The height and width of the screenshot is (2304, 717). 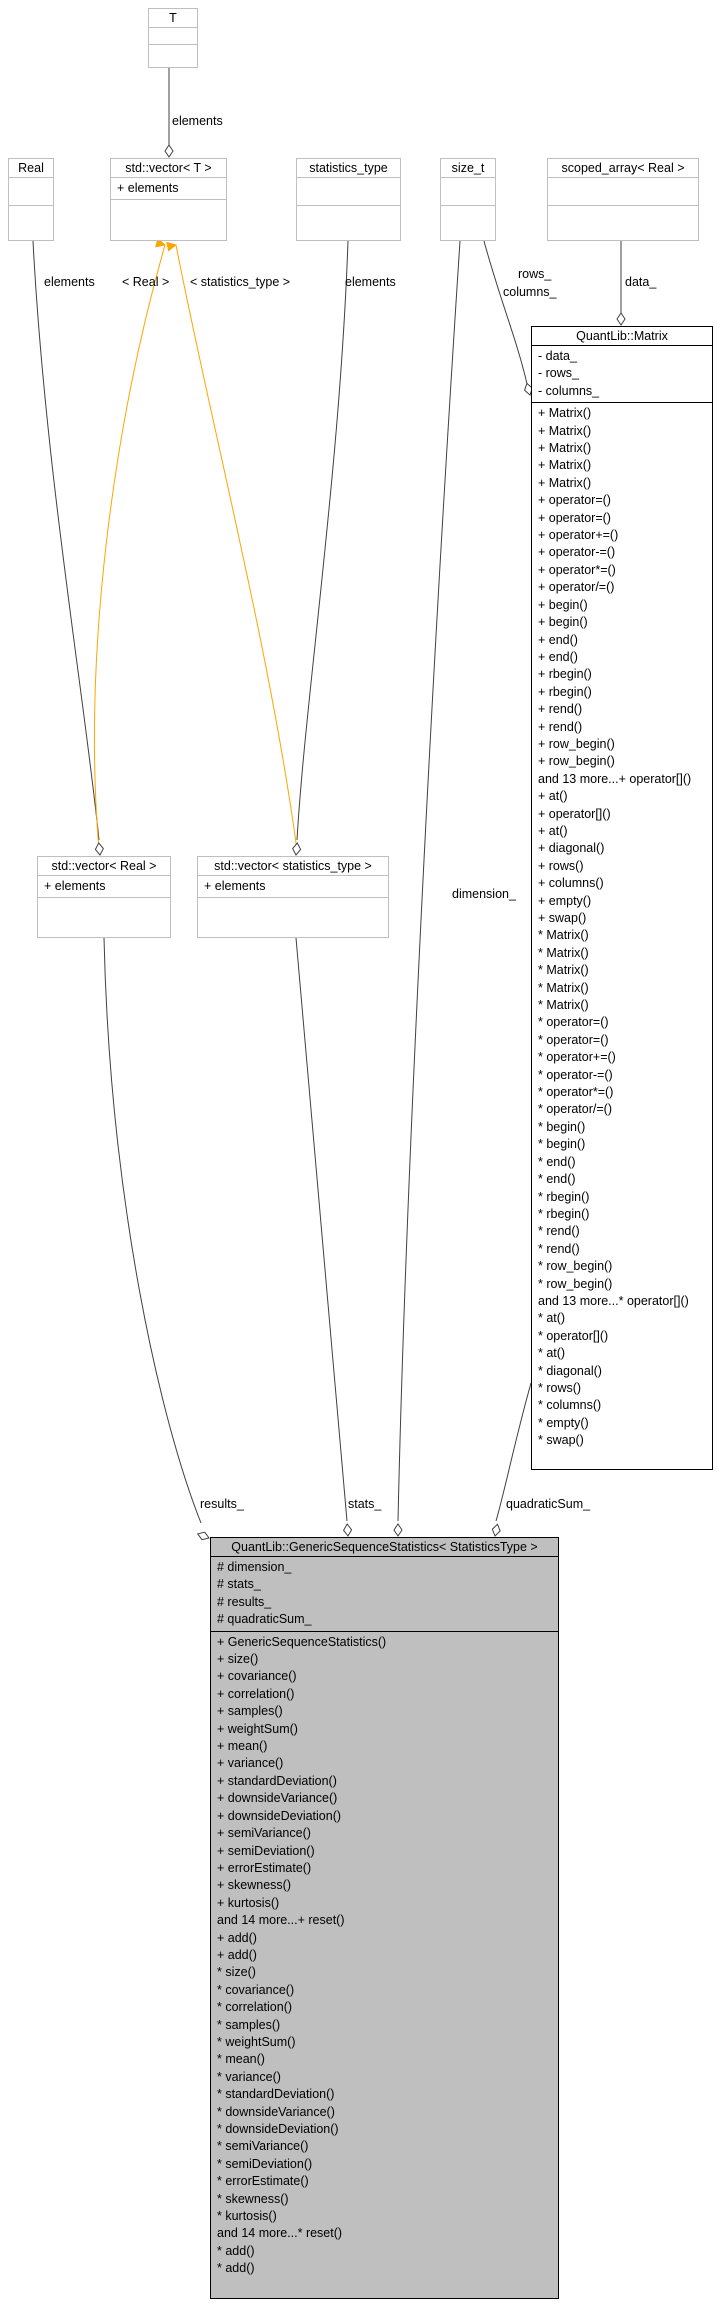 What do you see at coordinates (169, 151) in the screenshot?
I see `aggregation-diamond-vector-t` at bounding box center [169, 151].